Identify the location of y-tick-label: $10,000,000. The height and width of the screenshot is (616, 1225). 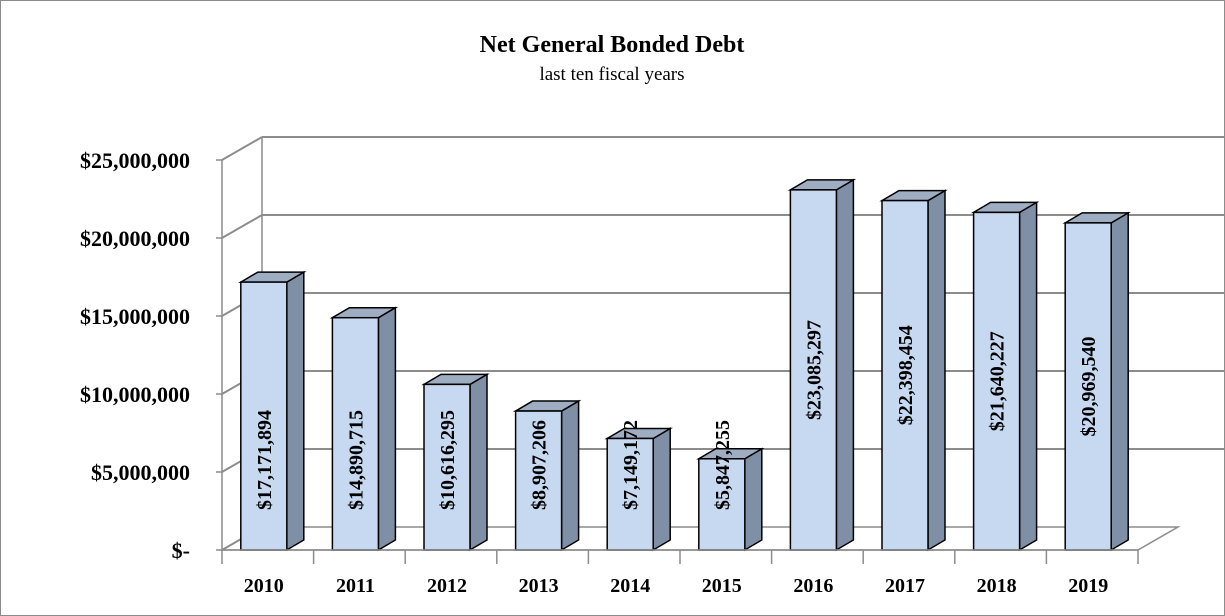
(135, 394).